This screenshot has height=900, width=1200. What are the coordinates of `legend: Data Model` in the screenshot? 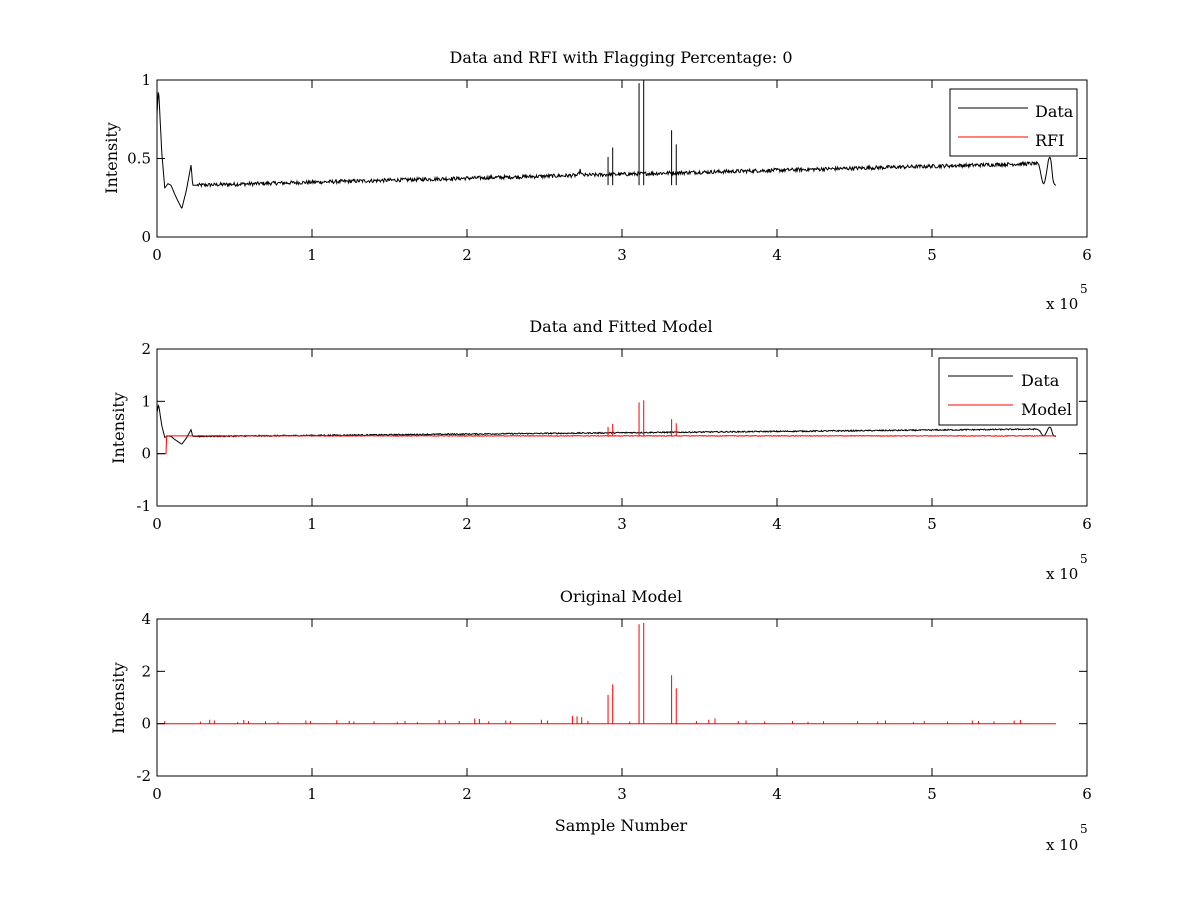 It's located at (1008, 391).